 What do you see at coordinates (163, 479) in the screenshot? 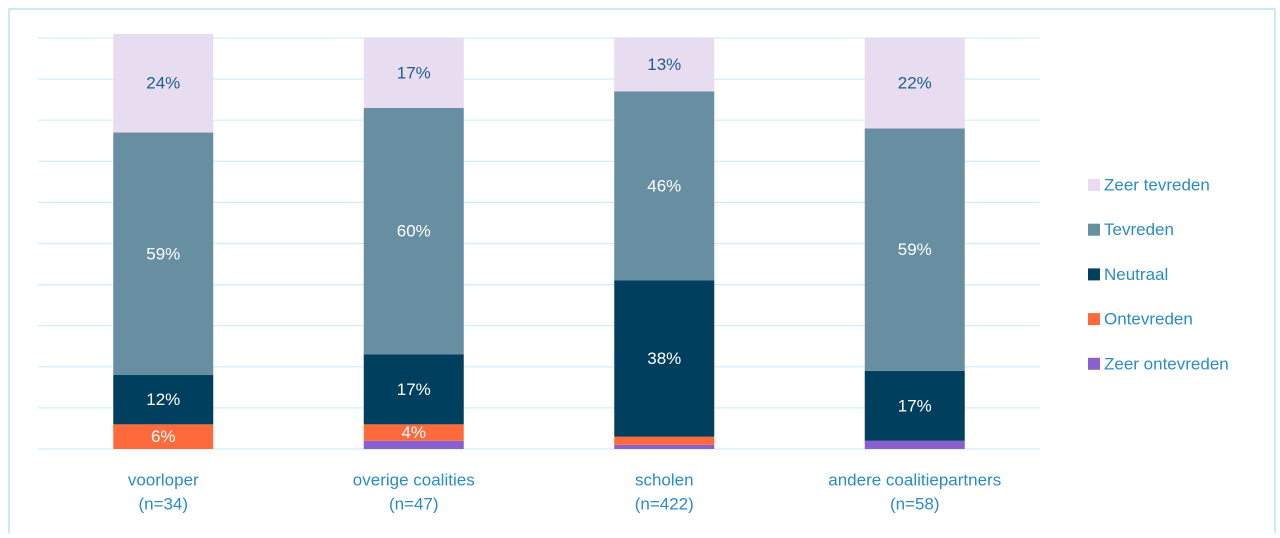
I see `x-tick-label: voorloper` at bounding box center [163, 479].